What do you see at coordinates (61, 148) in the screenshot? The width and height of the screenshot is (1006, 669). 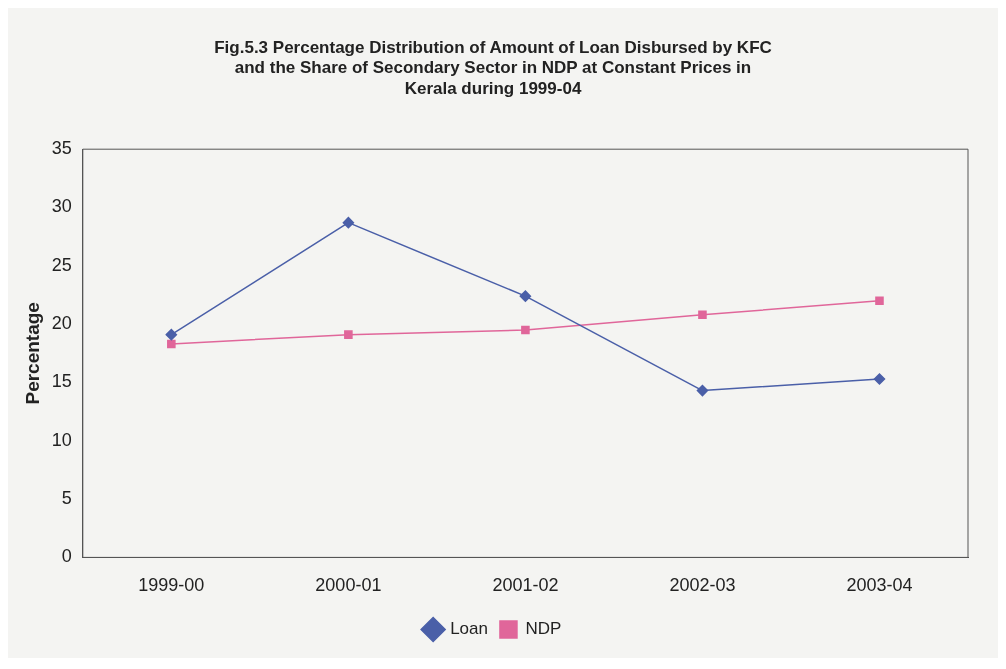 I see `y-tick-label: 35` at bounding box center [61, 148].